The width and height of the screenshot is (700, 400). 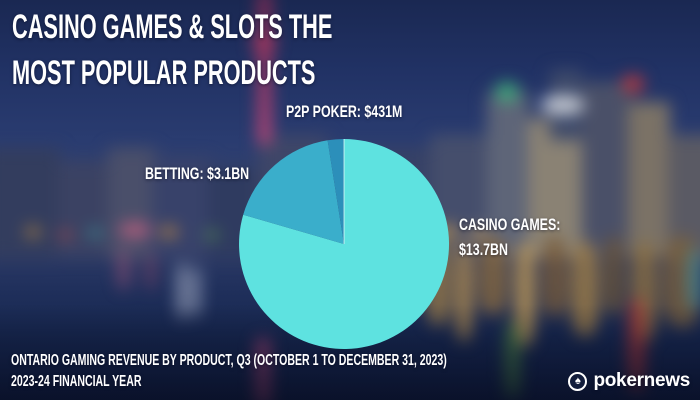 I want to click on label-casino-line2: $13.7BN, so click(x=483, y=249).